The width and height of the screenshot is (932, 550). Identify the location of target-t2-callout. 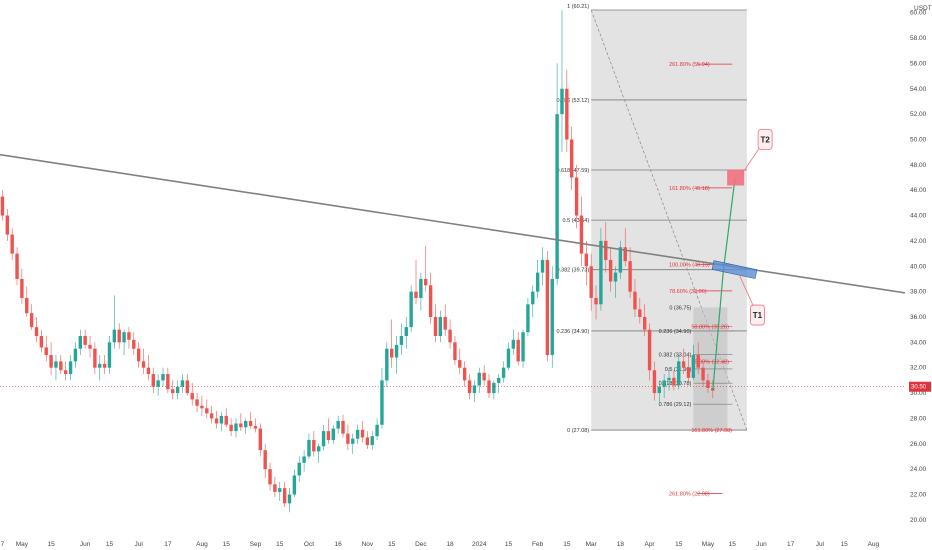
(765, 139).